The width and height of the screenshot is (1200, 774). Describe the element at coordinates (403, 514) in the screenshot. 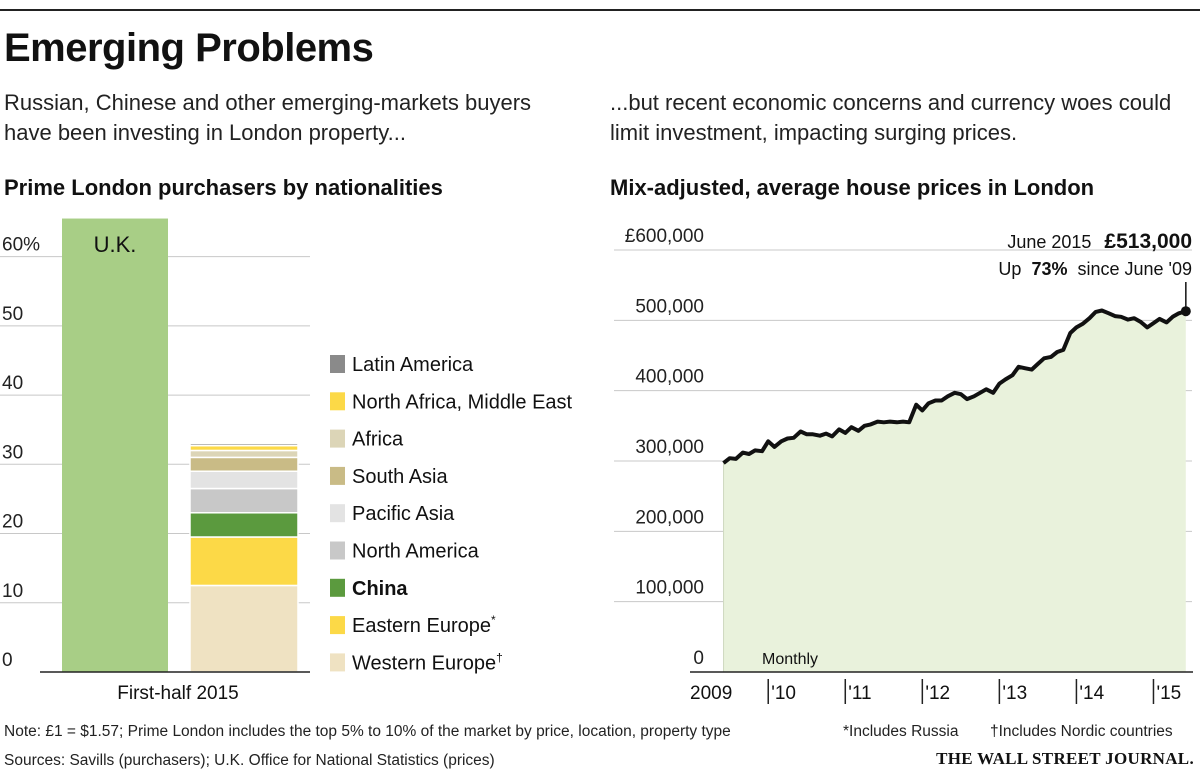

I see `legend-label-pacific-asia: Pacific Asia` at that location.